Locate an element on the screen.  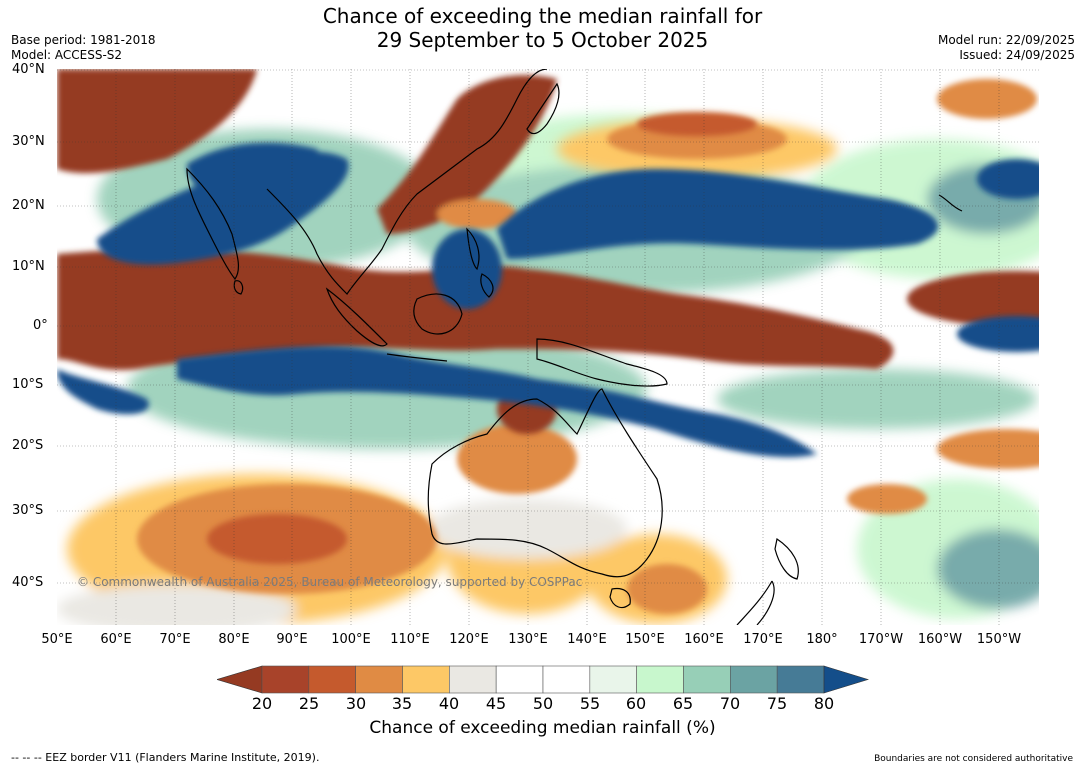
tasmania-outline is located at coordinates (620, 598).